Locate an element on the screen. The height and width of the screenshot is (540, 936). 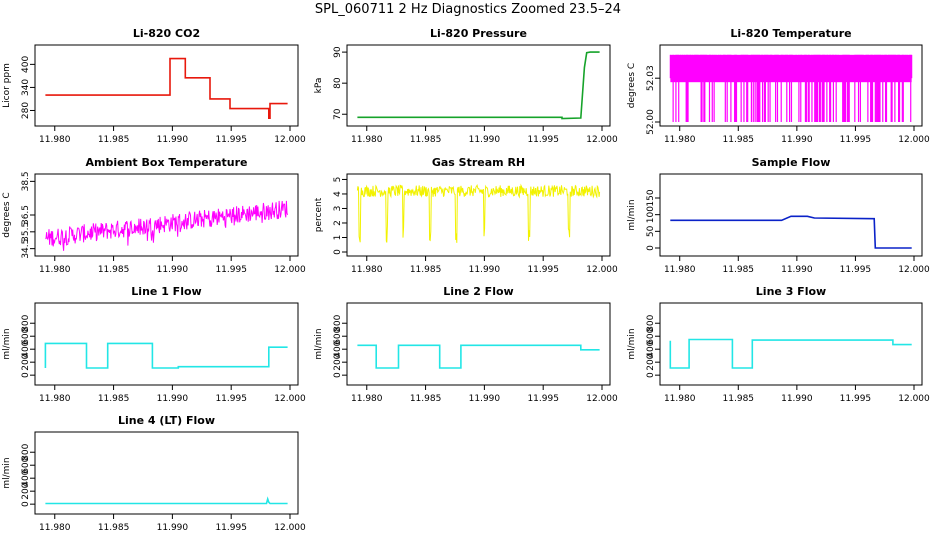
y-axis-label: kPa is located at coordinates (319, 86).